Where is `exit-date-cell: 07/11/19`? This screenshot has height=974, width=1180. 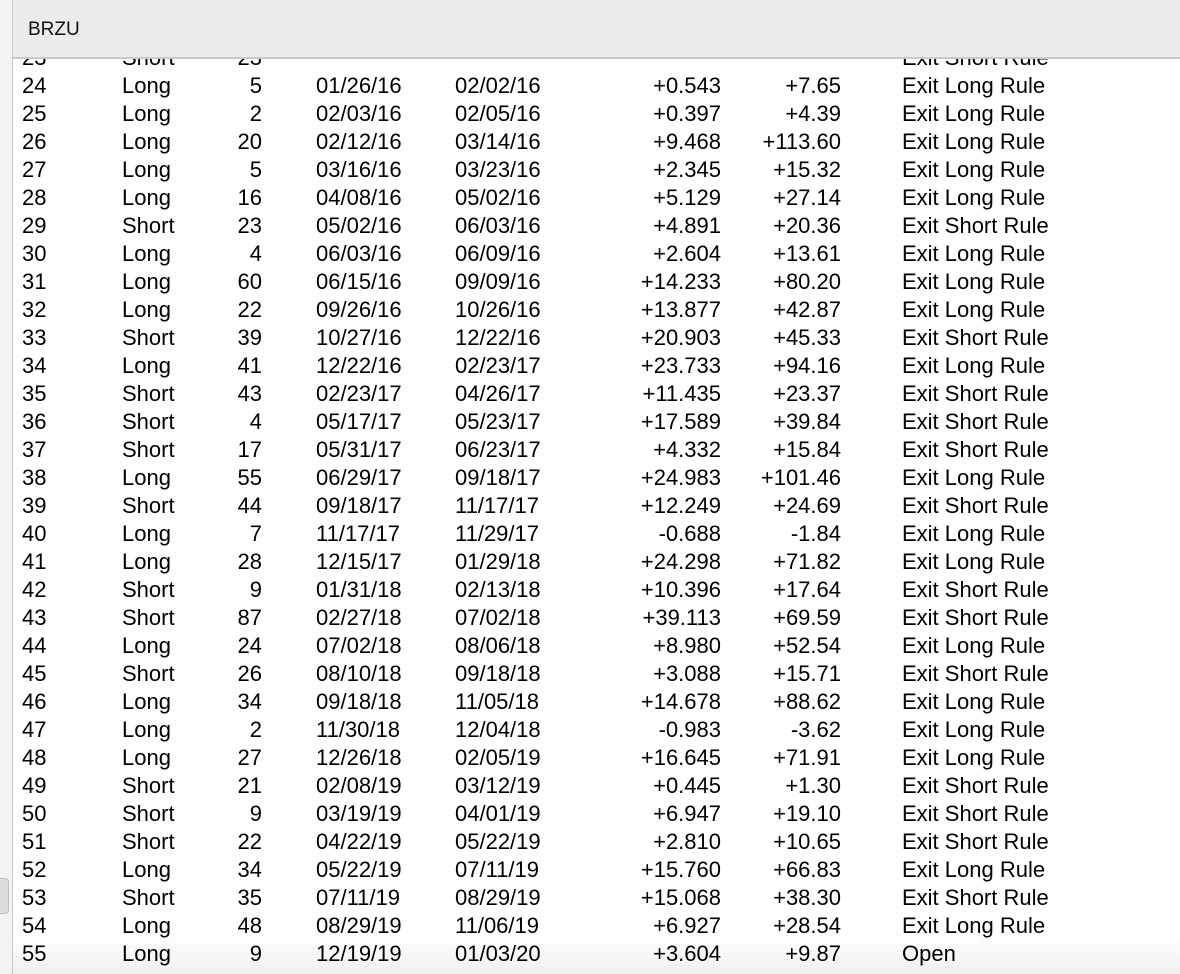 exit-date-cell: 07/11/19 is located at coordinates (497, 869).